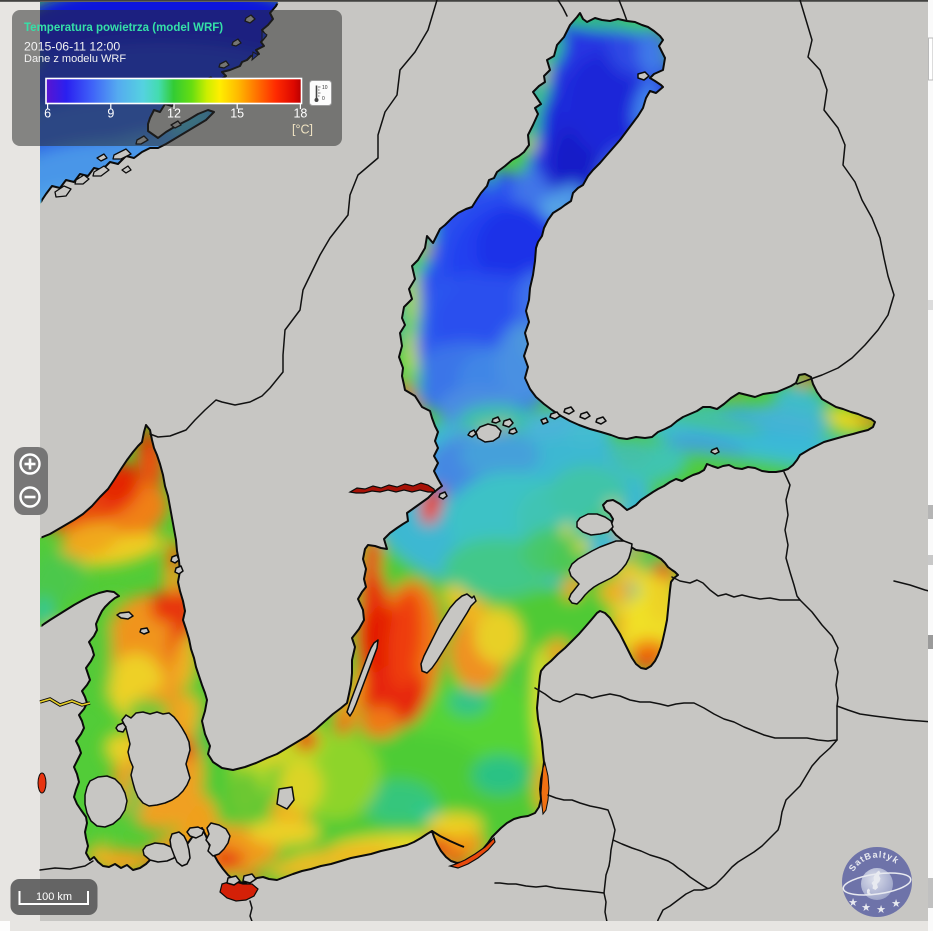 Image resolution: width=933 pixels, height=931 pixels. Describe the element at coordinates (323, 99) in the screenshot. I see `svg-text: 0` at that location.